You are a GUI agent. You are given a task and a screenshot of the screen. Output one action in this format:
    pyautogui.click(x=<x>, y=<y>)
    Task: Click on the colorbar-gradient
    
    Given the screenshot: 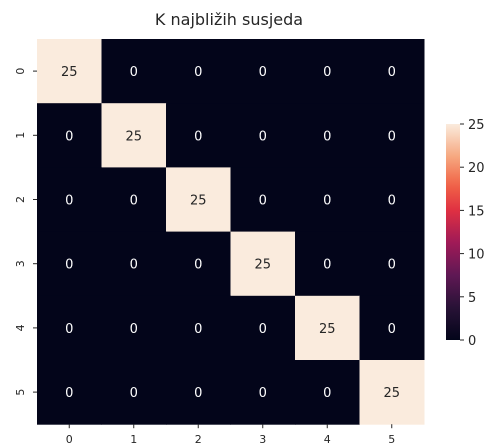 What is the action you would take?
    pyautogui.click(x=453, y=232)
    